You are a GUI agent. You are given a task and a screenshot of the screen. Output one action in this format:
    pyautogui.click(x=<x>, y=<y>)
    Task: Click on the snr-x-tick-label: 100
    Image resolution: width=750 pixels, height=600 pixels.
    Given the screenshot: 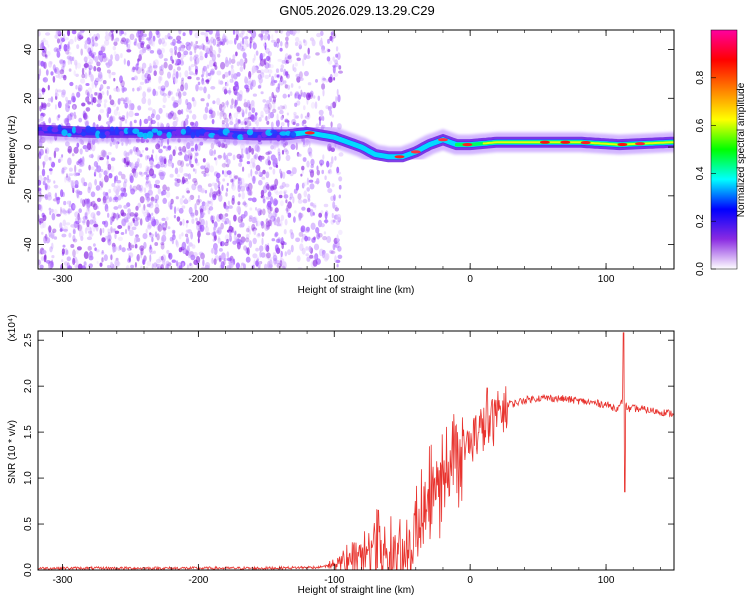 What is the action you would take?
    pyautogui.click(x=606, y=580)
    